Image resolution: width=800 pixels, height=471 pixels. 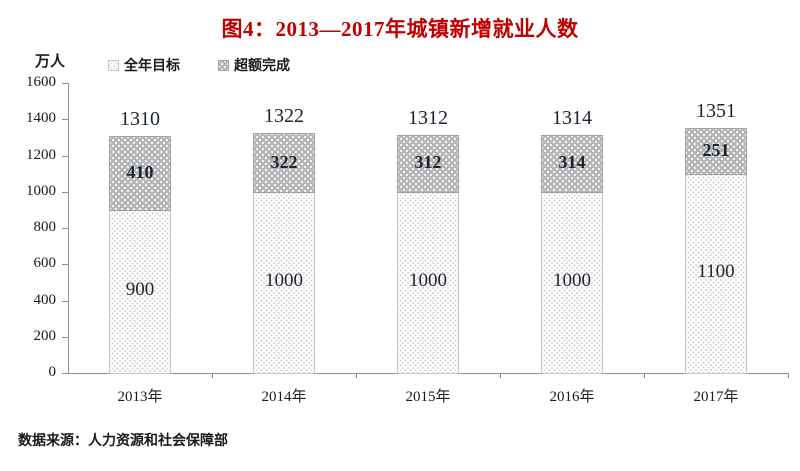 What do you see at coordinates (262, 65) in the screenshot?
I see `legend-label-overfulfilled: 超额完成` at bounding box center [262, 65].